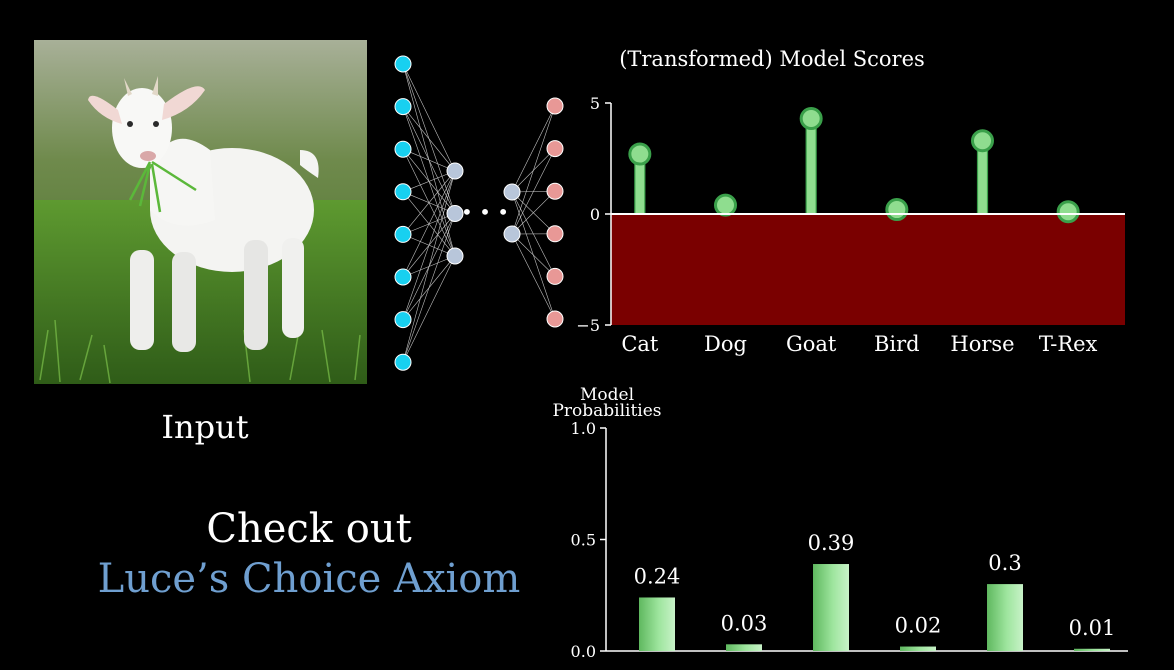 The height and width of the screenshot is (670, 1174). I want to click on callout-line-2: Luce’s Choice Axiom, so click(309, 579).